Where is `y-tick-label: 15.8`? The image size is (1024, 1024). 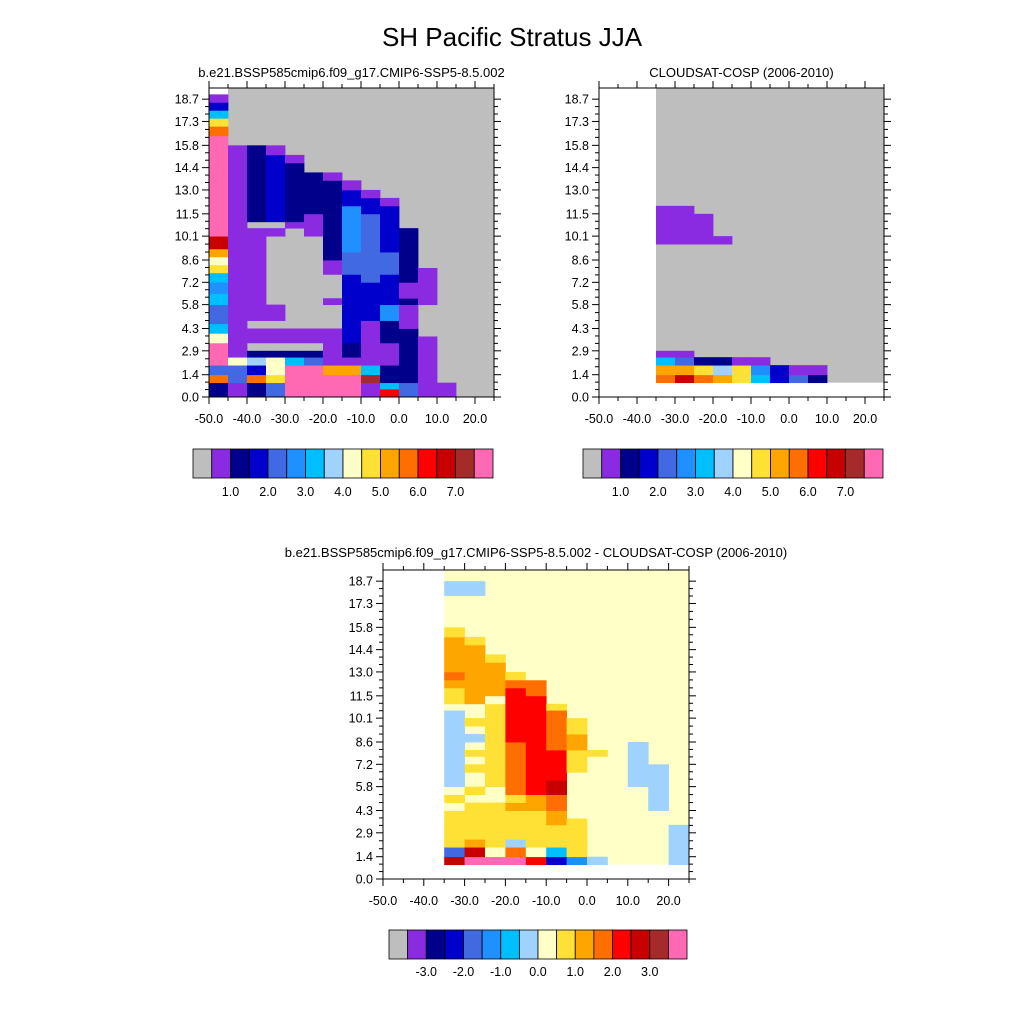 y-tick-label: 15.8 is located at coordinates (577, 146).